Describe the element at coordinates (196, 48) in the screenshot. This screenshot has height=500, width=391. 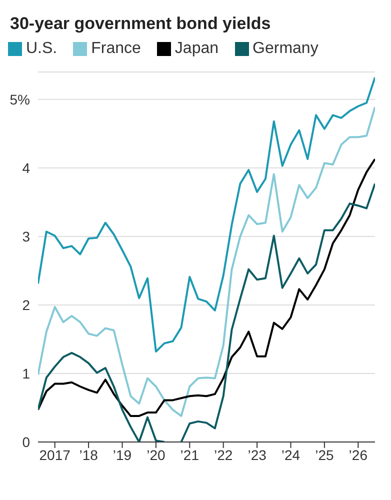
I see `legend-label: Japan` at that location.